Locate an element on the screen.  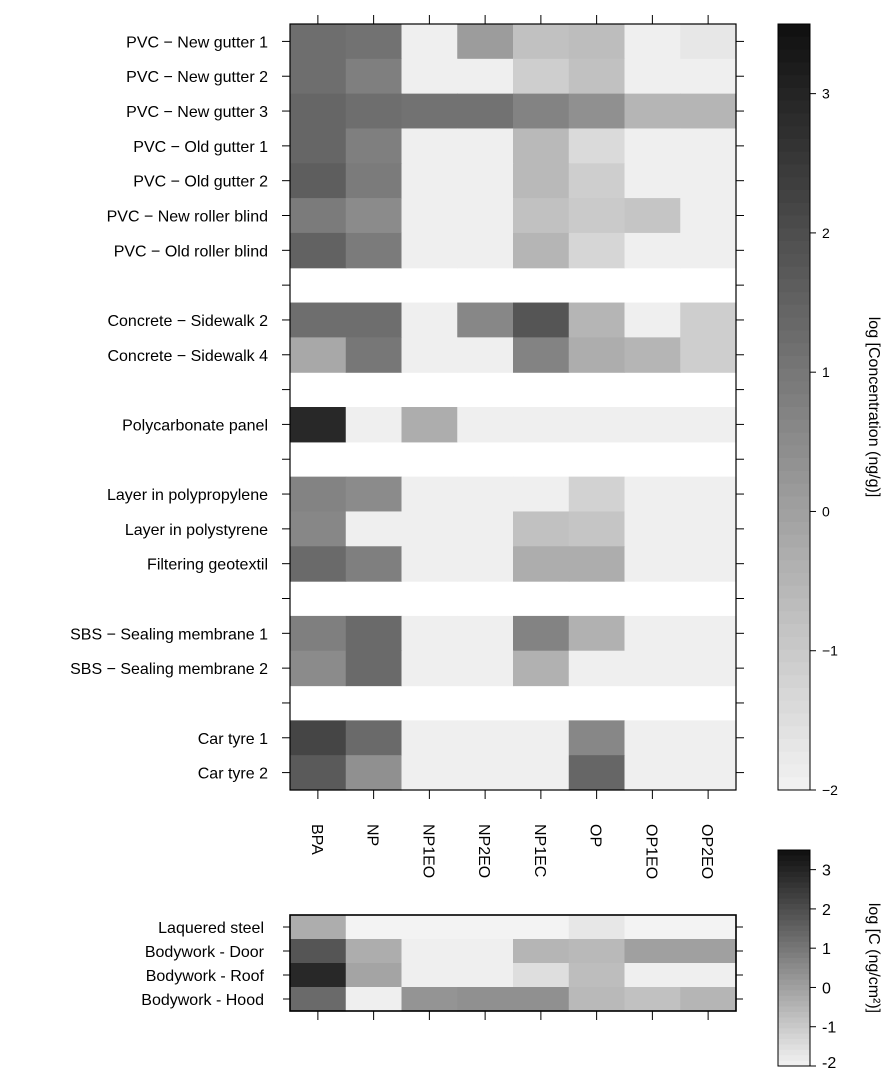
column-label: NP1EC is located at coordinates (539, 850).